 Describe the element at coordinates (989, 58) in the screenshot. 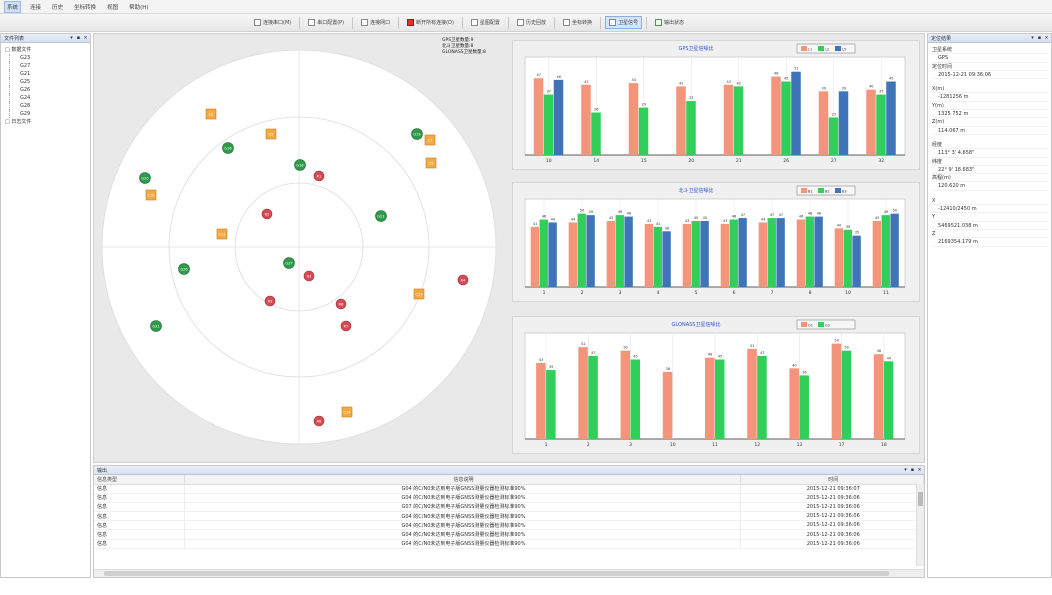

I see `property-value: GPS` at that location.